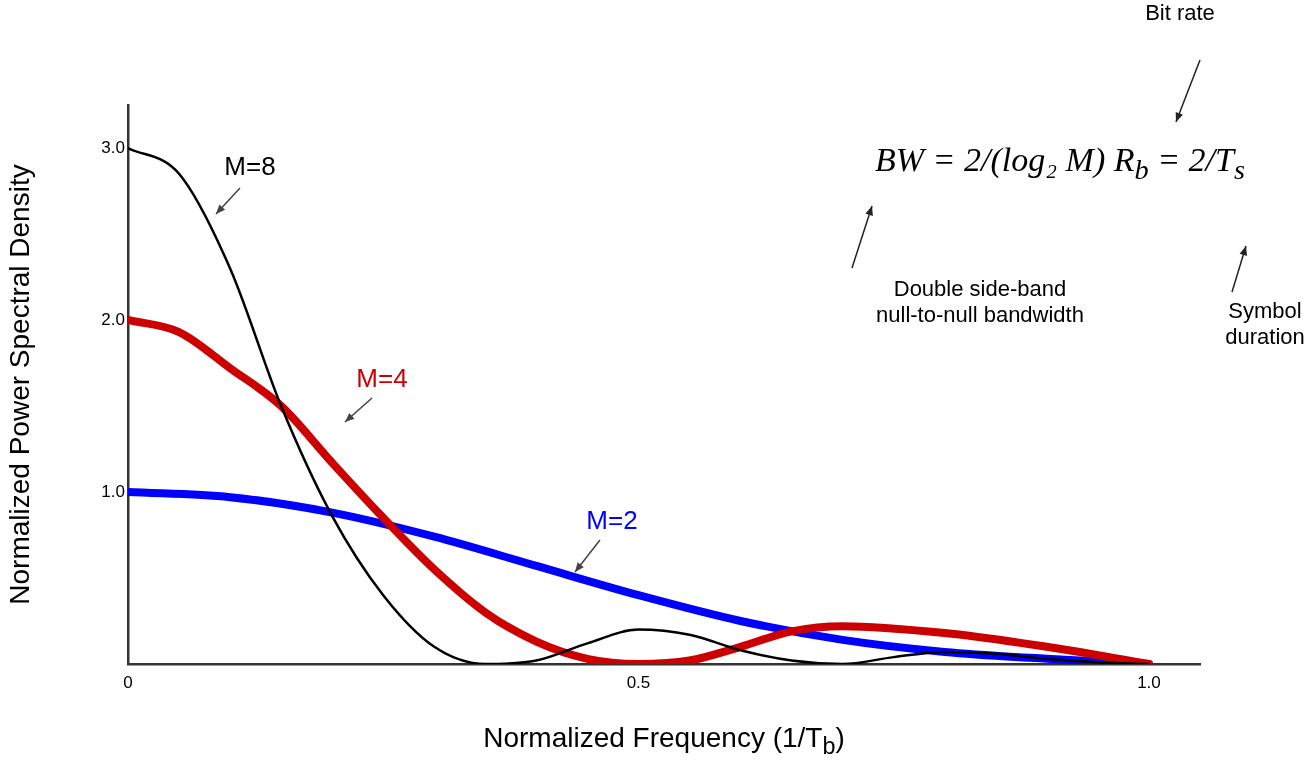  What do you see at coordinates (250, 166) in the screenshot?
I see `series-label: M=8` at bounding box center [250, 166].